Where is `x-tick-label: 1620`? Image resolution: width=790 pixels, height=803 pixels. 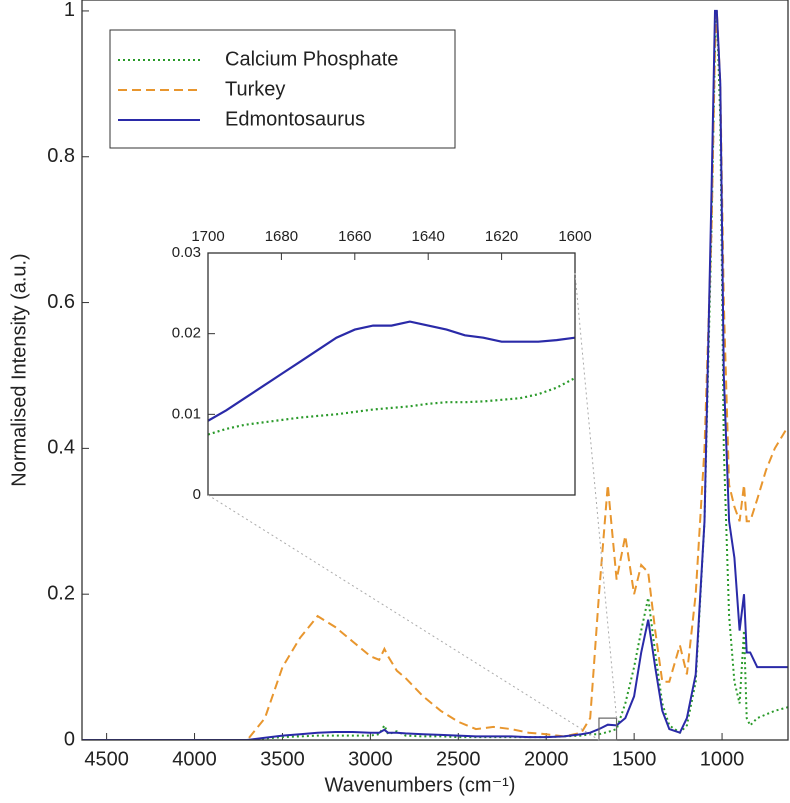 x-tick-label: 1620 is located at coordinates (501, 236).